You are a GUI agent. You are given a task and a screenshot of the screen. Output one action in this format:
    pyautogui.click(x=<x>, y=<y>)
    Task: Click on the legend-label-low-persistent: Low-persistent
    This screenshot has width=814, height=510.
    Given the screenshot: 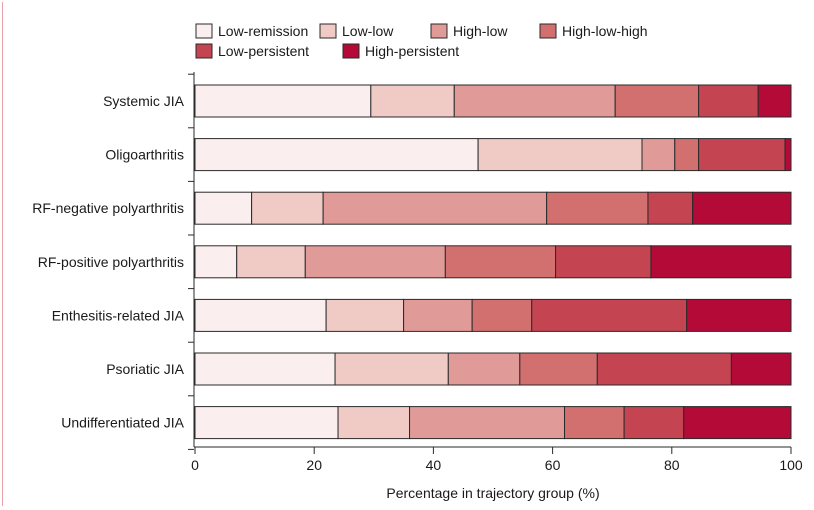 What is the action you would take?
    pyautogui.click(x=263, y=51)
    